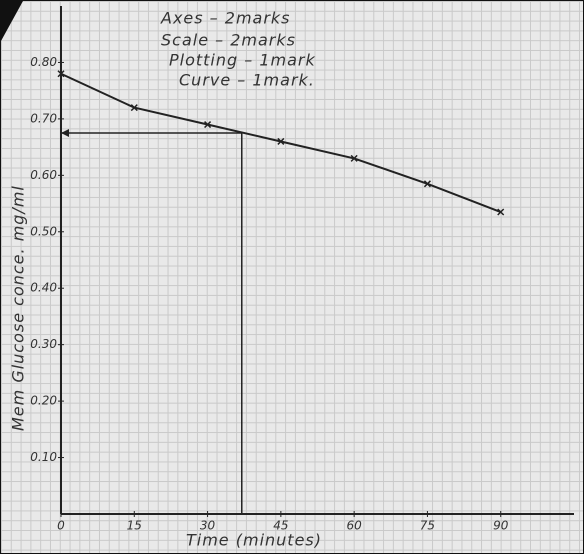 The image size is (584, 554). Describe the element at coordinates (43, 344) in the screenshot. I see `y-tick-label: 0.30` at that location.